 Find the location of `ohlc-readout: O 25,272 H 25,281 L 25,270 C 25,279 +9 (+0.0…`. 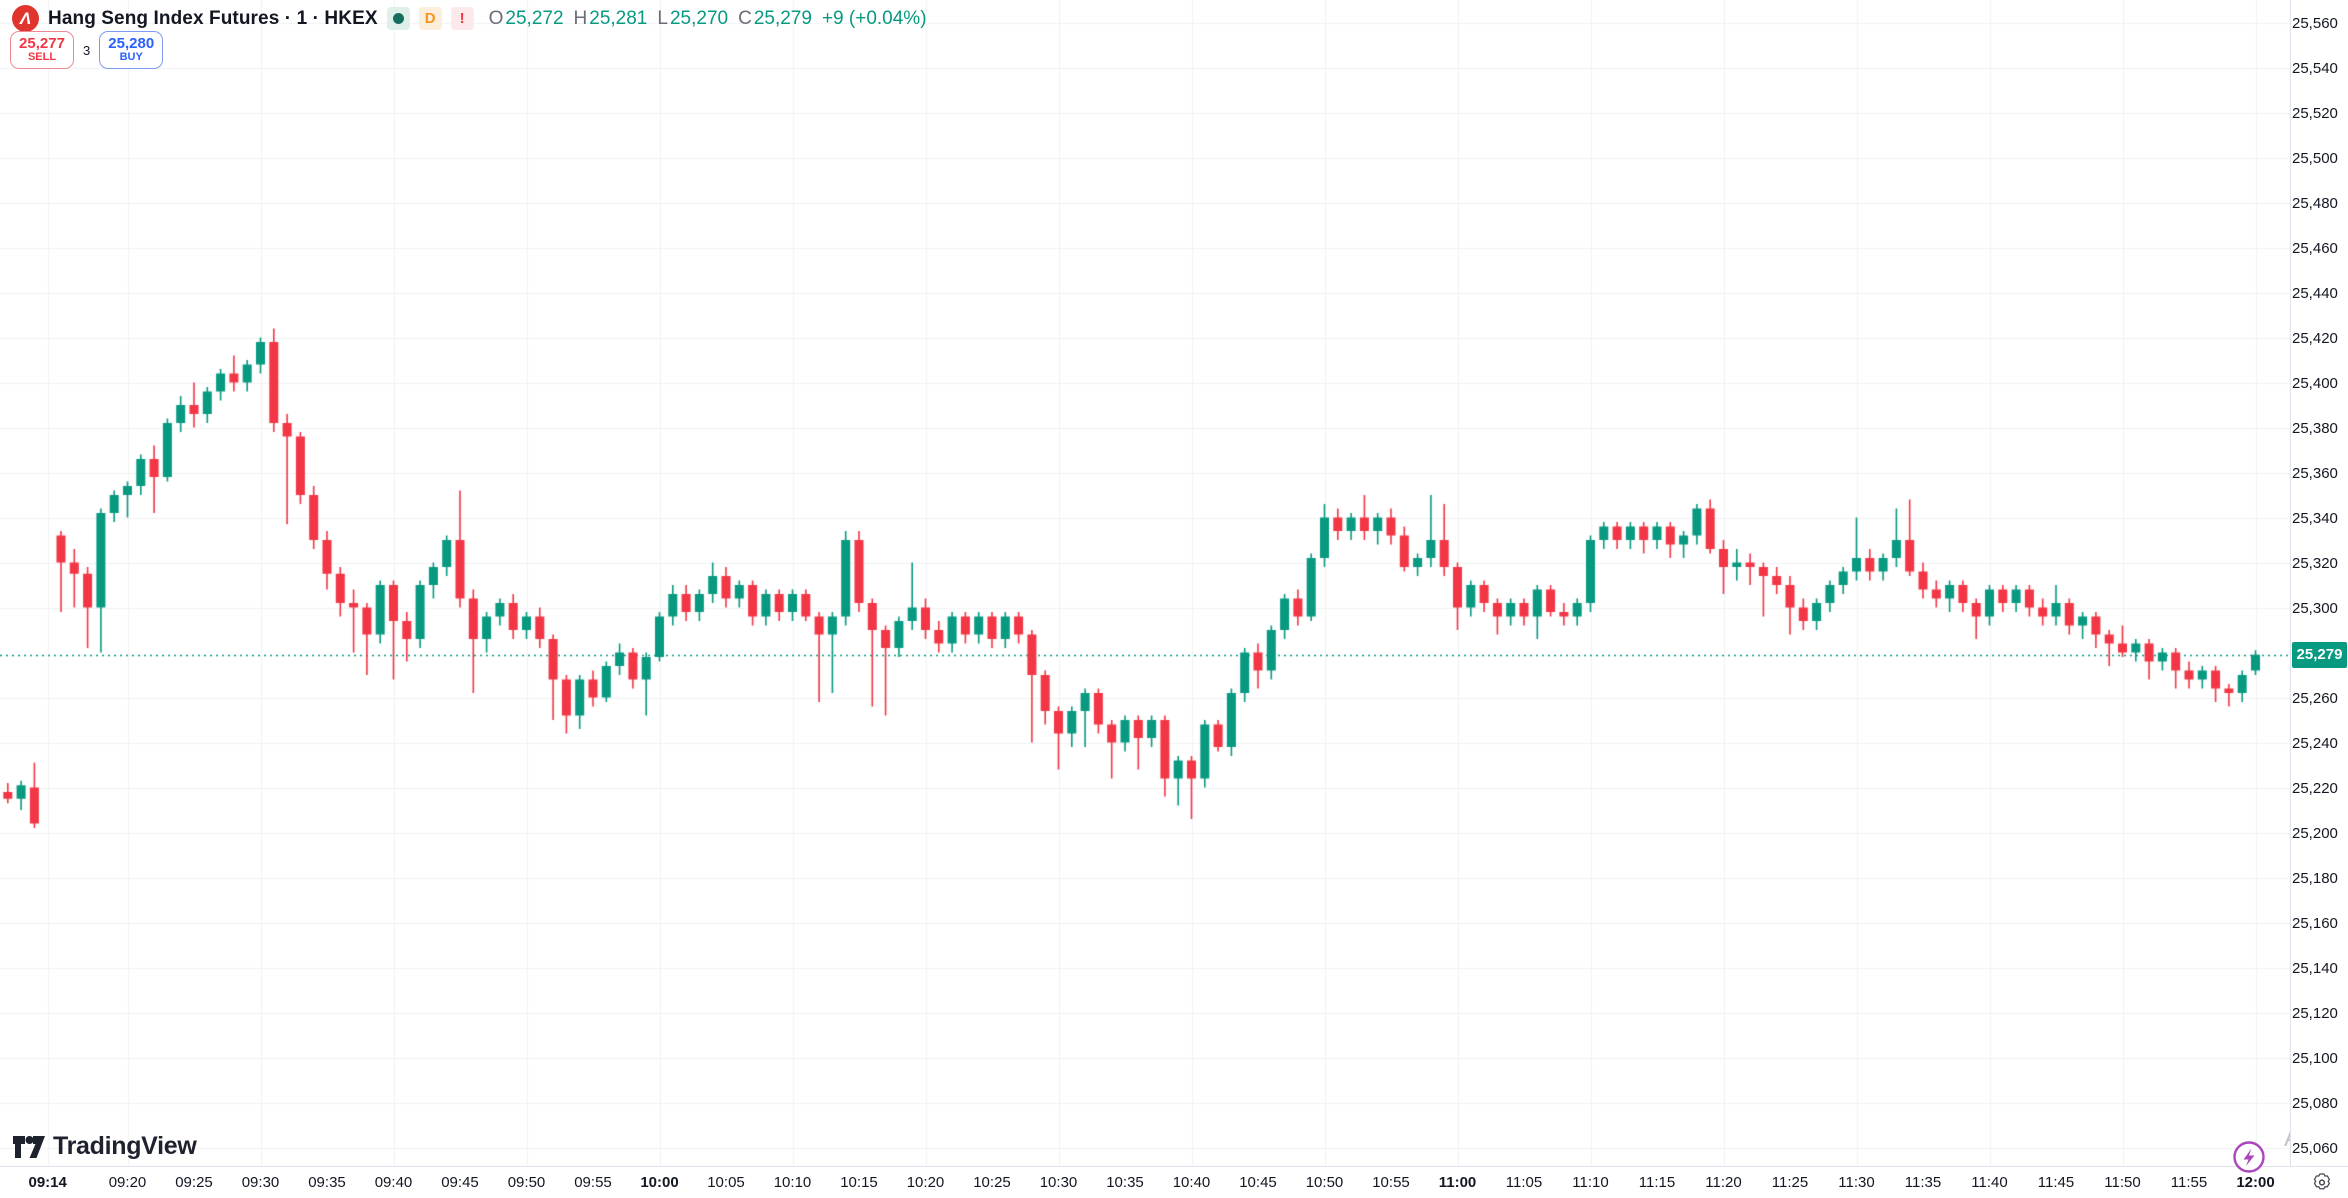

ohlc-readout: O 25,272 H 25,281 L 25,270 C 25,279 +9 (+0.0… is located at coordinates (708, 19).